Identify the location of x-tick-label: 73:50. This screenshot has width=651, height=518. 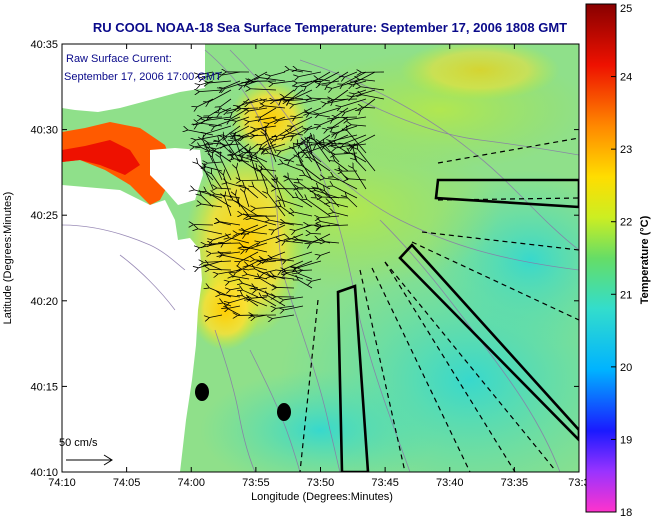
(321, 483).